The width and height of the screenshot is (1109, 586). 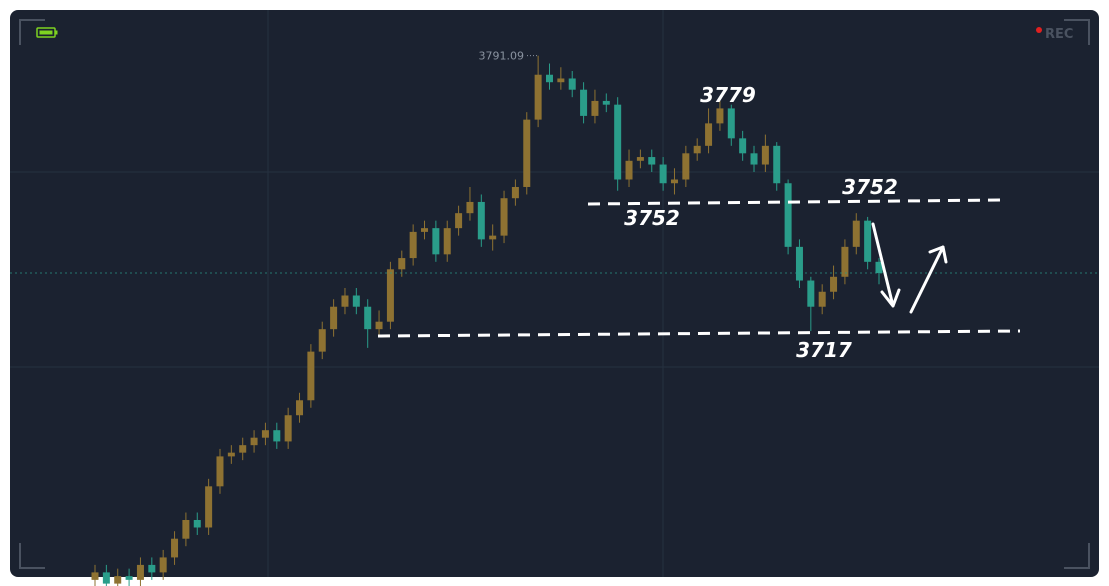 What do you see at coordinates (699, 333) in the screenshot?
I see `support-line` at bounding box center [699, 333].